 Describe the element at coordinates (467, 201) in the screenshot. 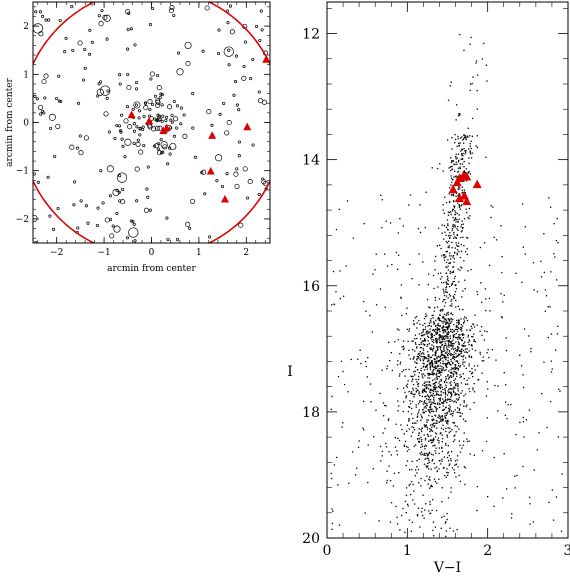

I see `right-highlight-triangle` at that location.